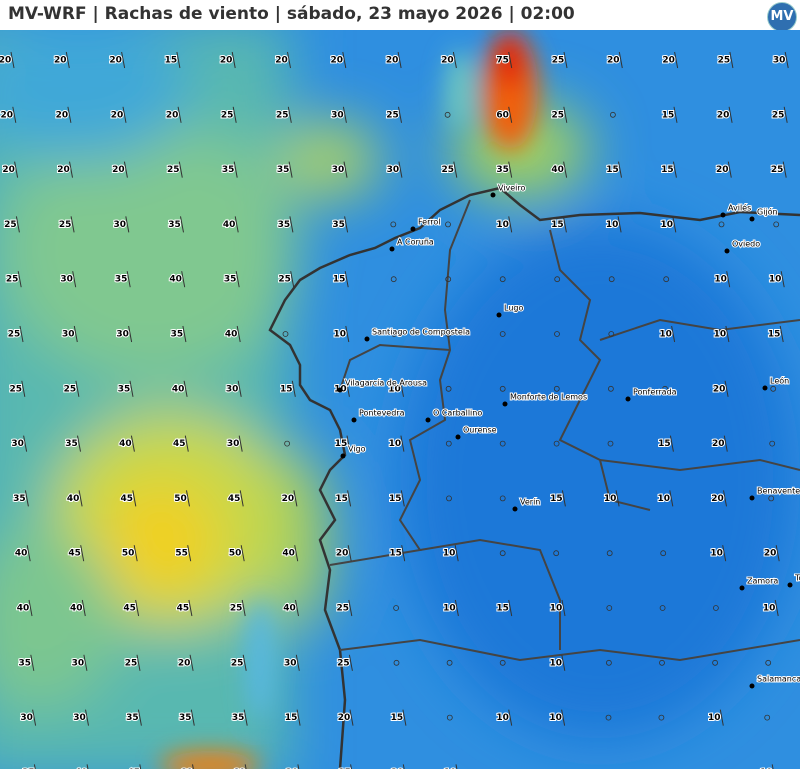 Image resolution: width=800 pixels, height=769 pixels. What do you see at coordinates (415, 242) in the screenshot?
I see `city-label: A Coruña` at bounding box center [415, 242].